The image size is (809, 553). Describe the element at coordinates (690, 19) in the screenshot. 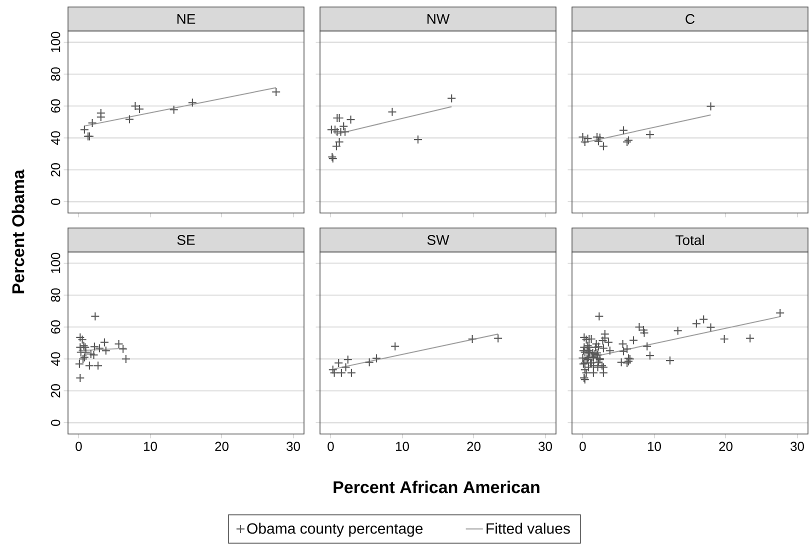

I see `chart-title: C` at that location.